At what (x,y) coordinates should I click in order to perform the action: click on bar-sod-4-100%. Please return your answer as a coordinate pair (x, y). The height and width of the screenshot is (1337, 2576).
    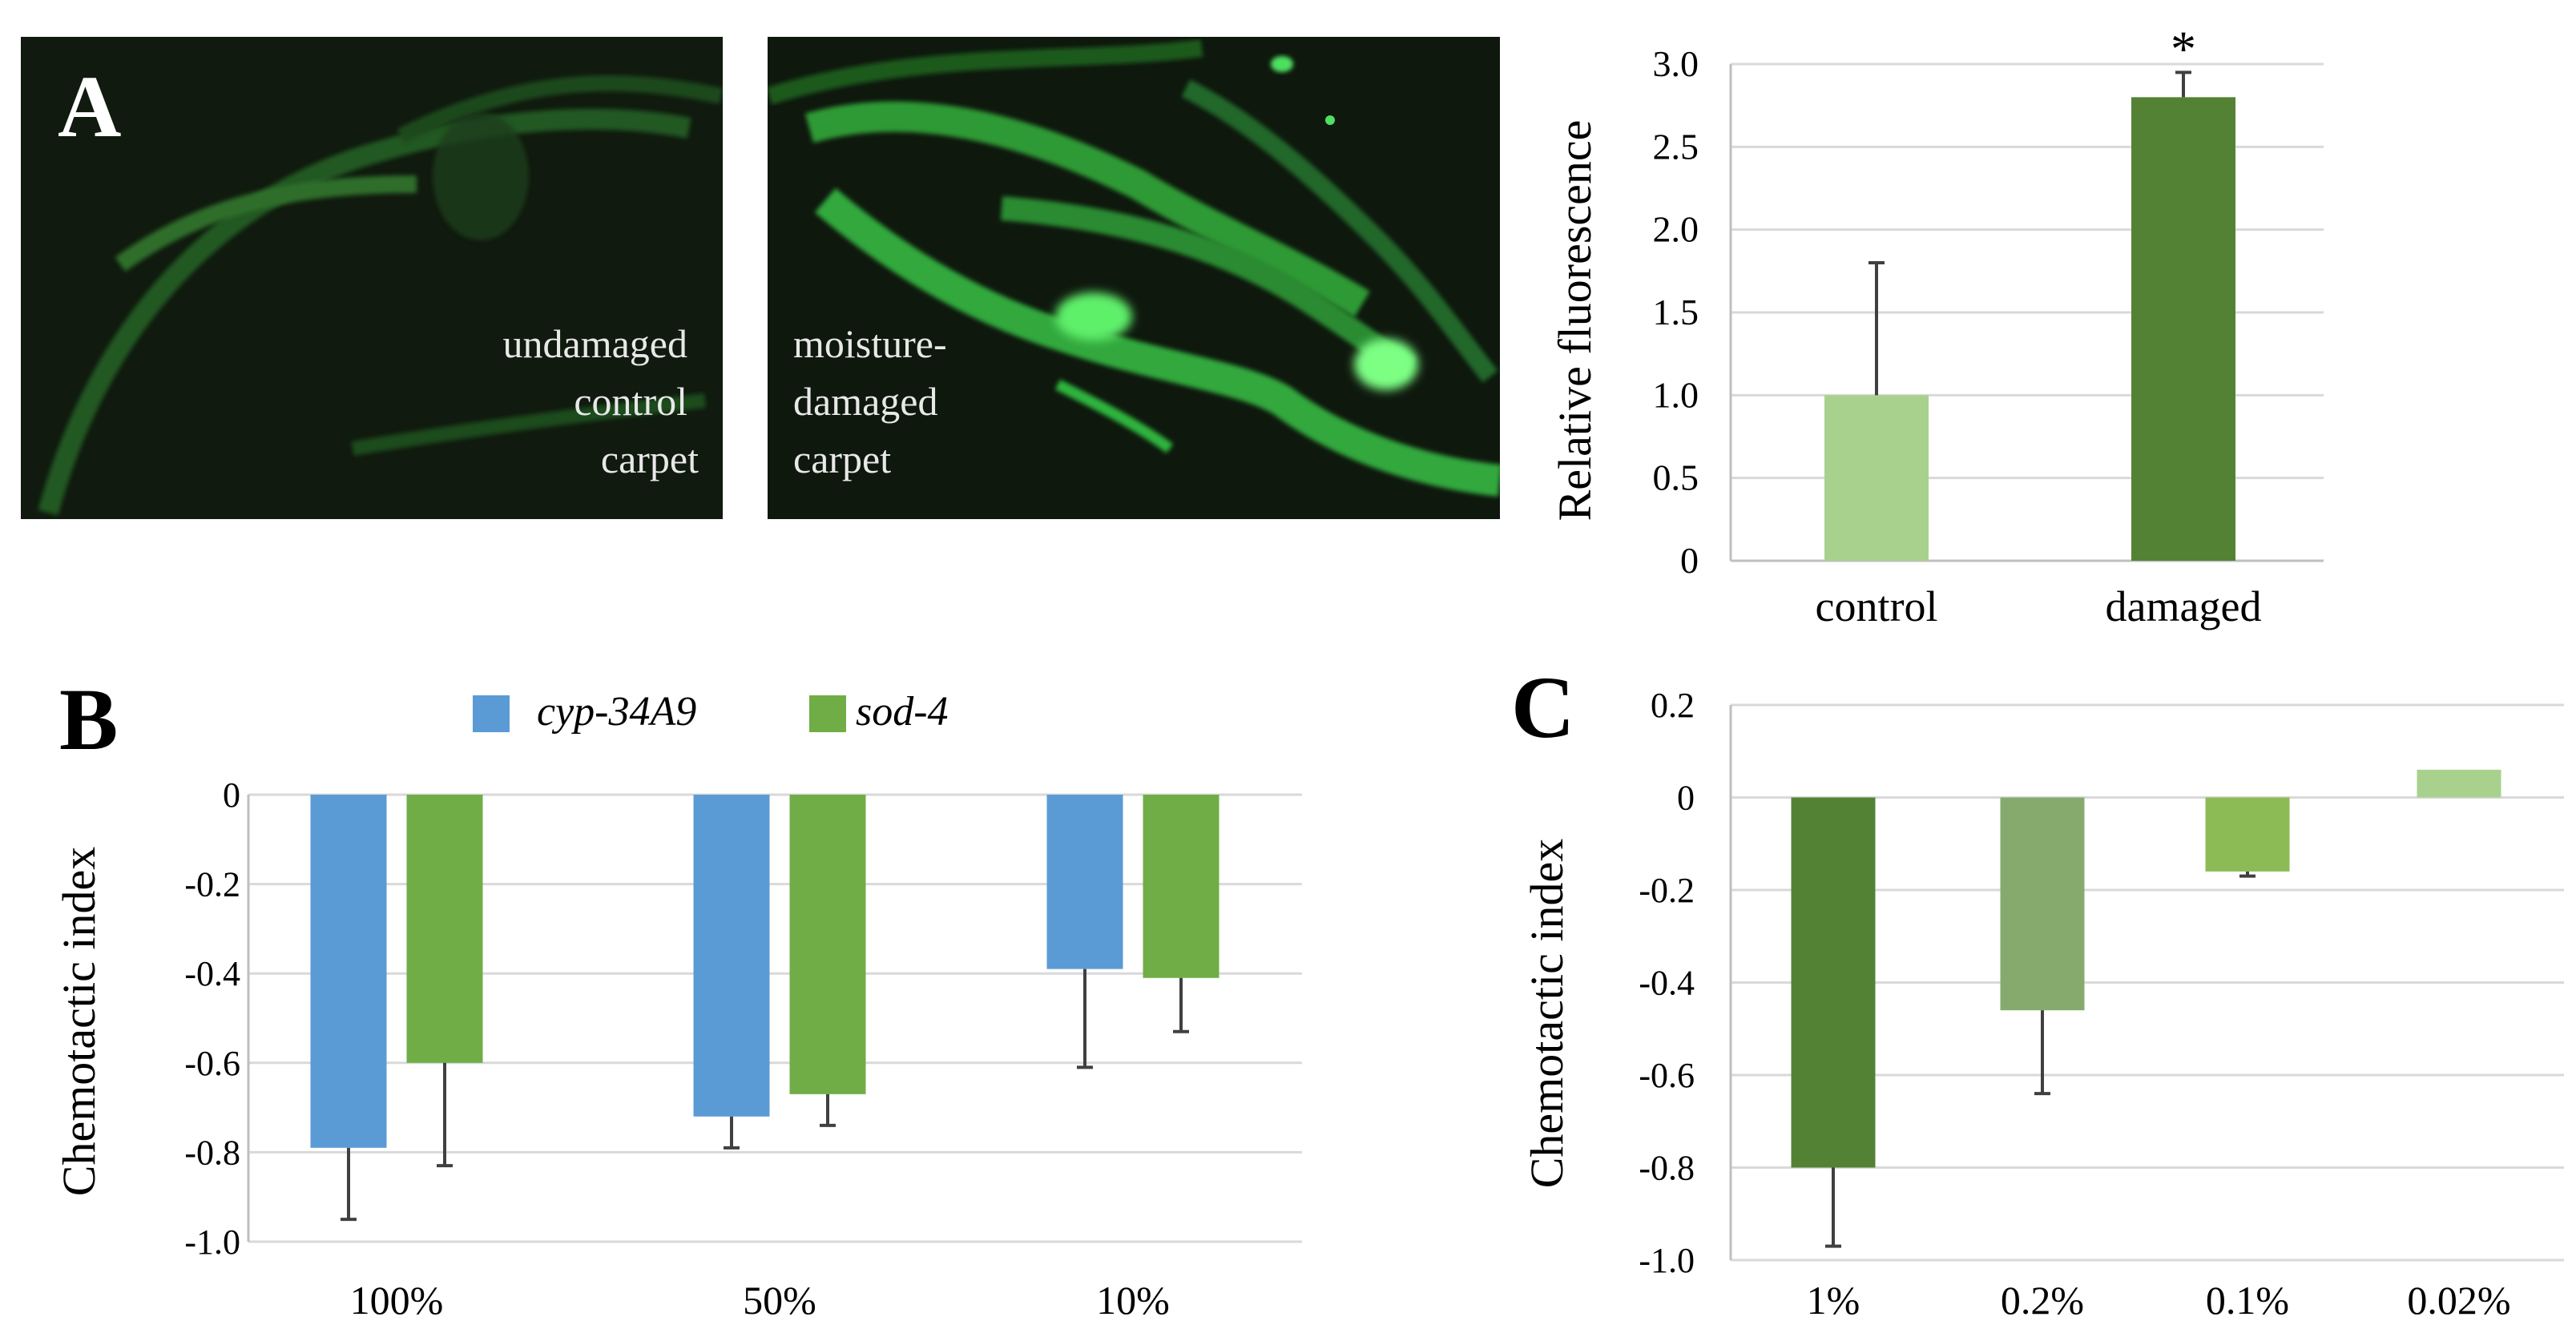
    Looking at the image, I should click on (444, 929).